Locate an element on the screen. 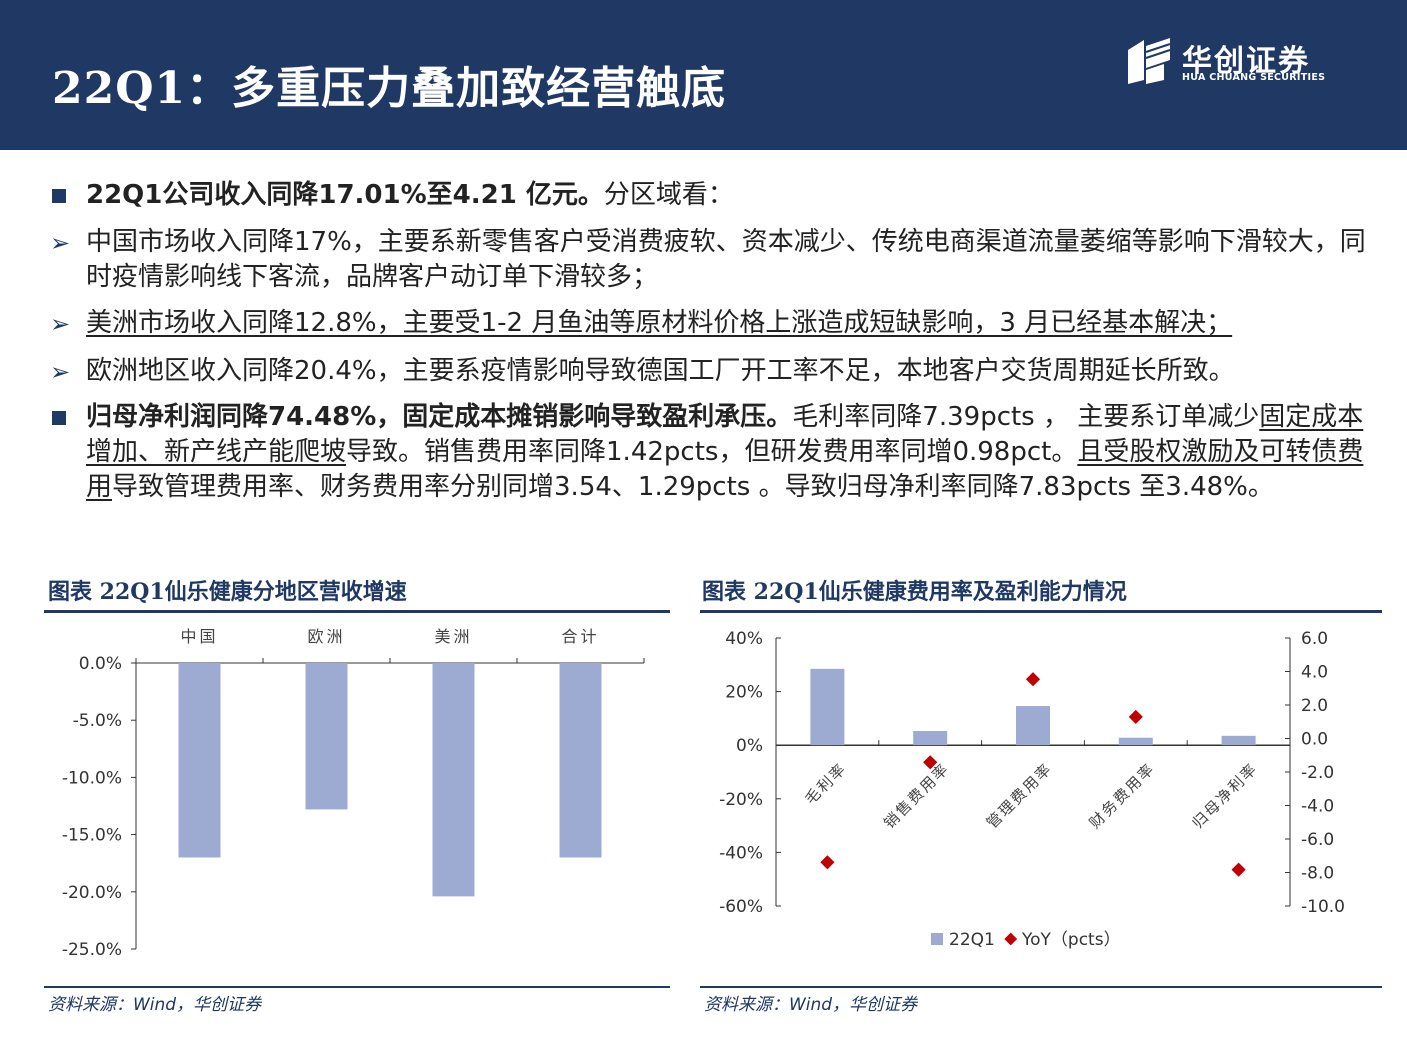 Image resolution: width=1407 pixels, height=1055 pixels. bullet-text: 导致。销售费用率同降1.42pcts，但研发费用率同增0.98pct。 is located at coordinates (712, 452).